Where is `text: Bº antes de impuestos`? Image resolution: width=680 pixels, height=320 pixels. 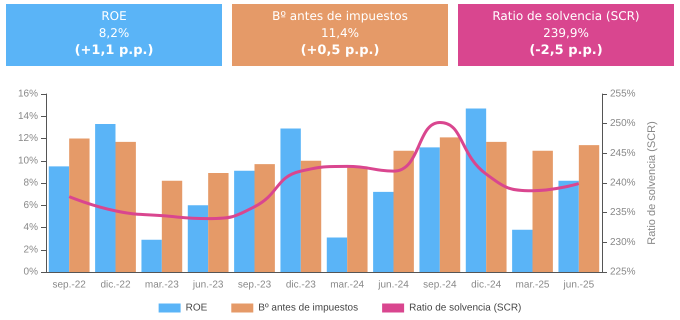
text: Bº antes de impuestos is located at coordinates (340, 16).